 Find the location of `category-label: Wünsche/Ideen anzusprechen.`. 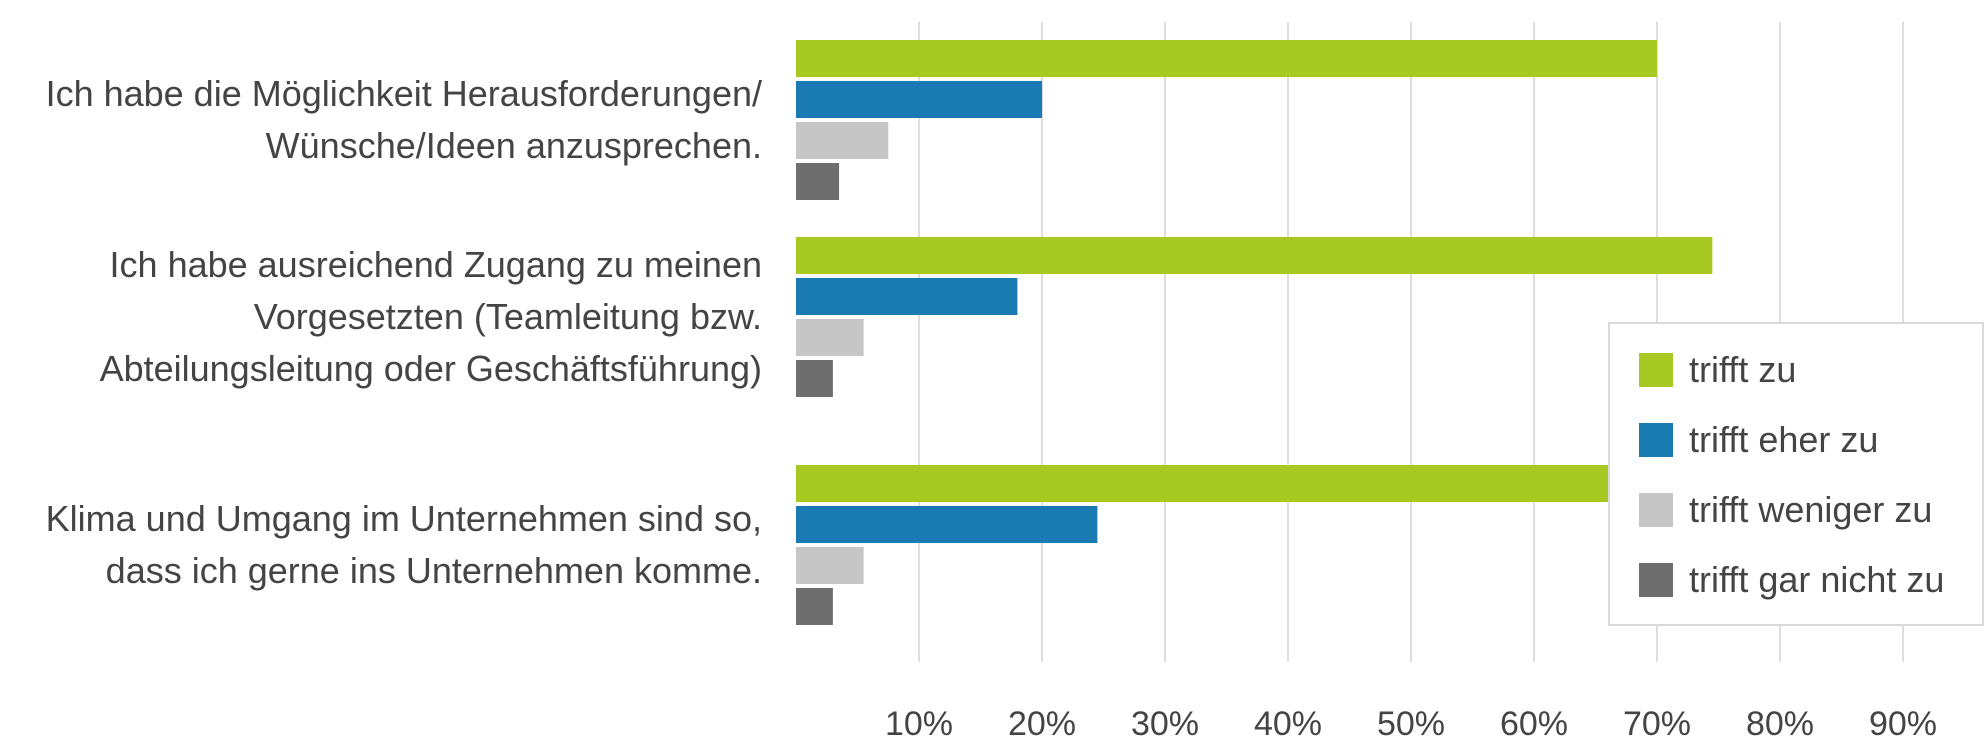

category-label: Wünsche/Ideen anzusprechen. is located at coordinates (514, 145).